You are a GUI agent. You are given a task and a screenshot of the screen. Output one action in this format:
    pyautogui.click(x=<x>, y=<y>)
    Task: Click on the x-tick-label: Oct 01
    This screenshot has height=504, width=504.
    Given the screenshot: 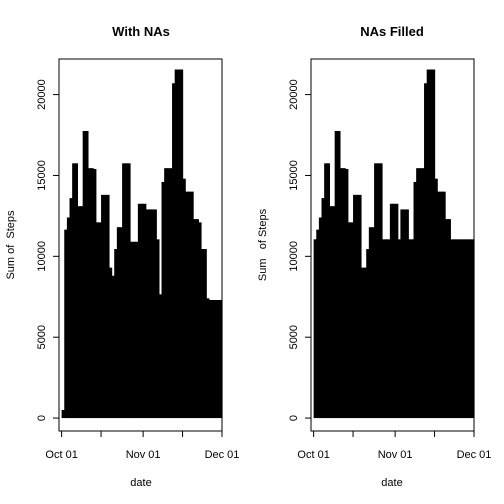 What is the action you would take?
    pyautogui.click(x=313, y=455)
    